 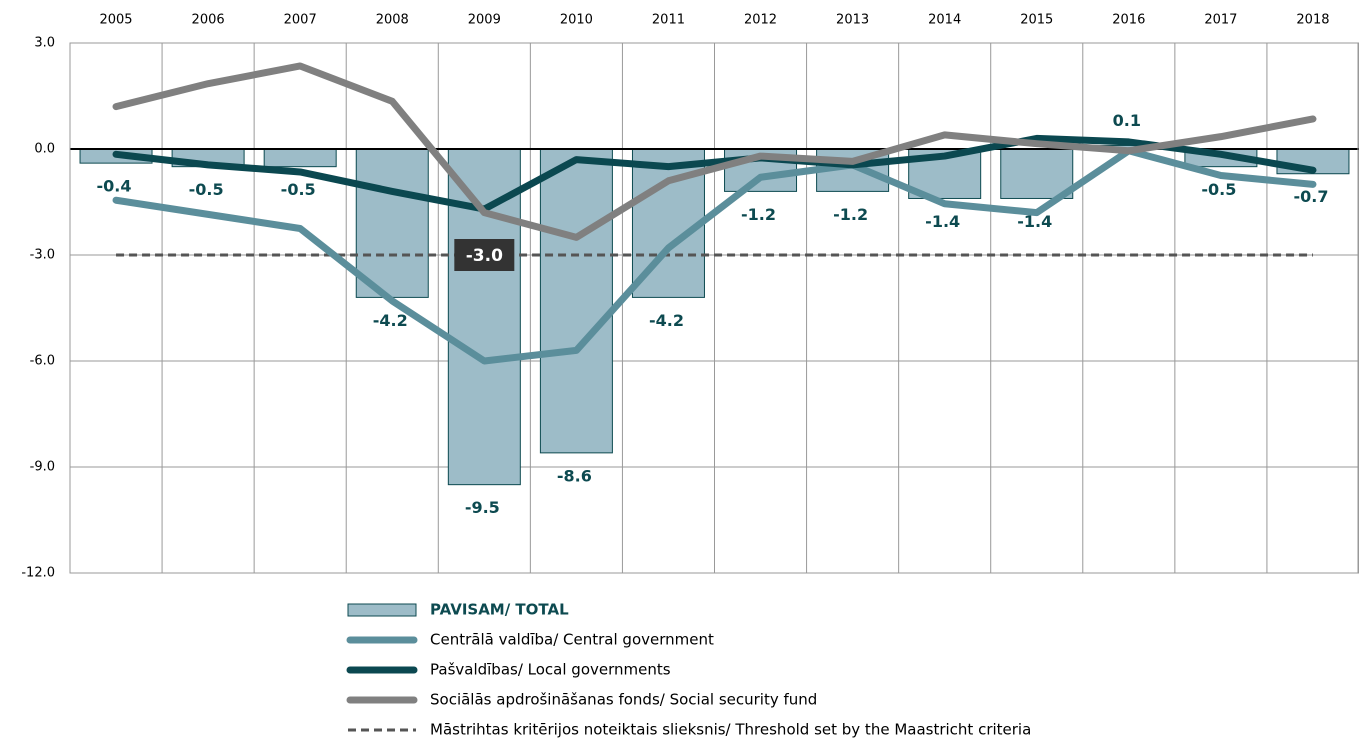 I want to click on x-tick-label: 2014, so click(x=944, y=20).